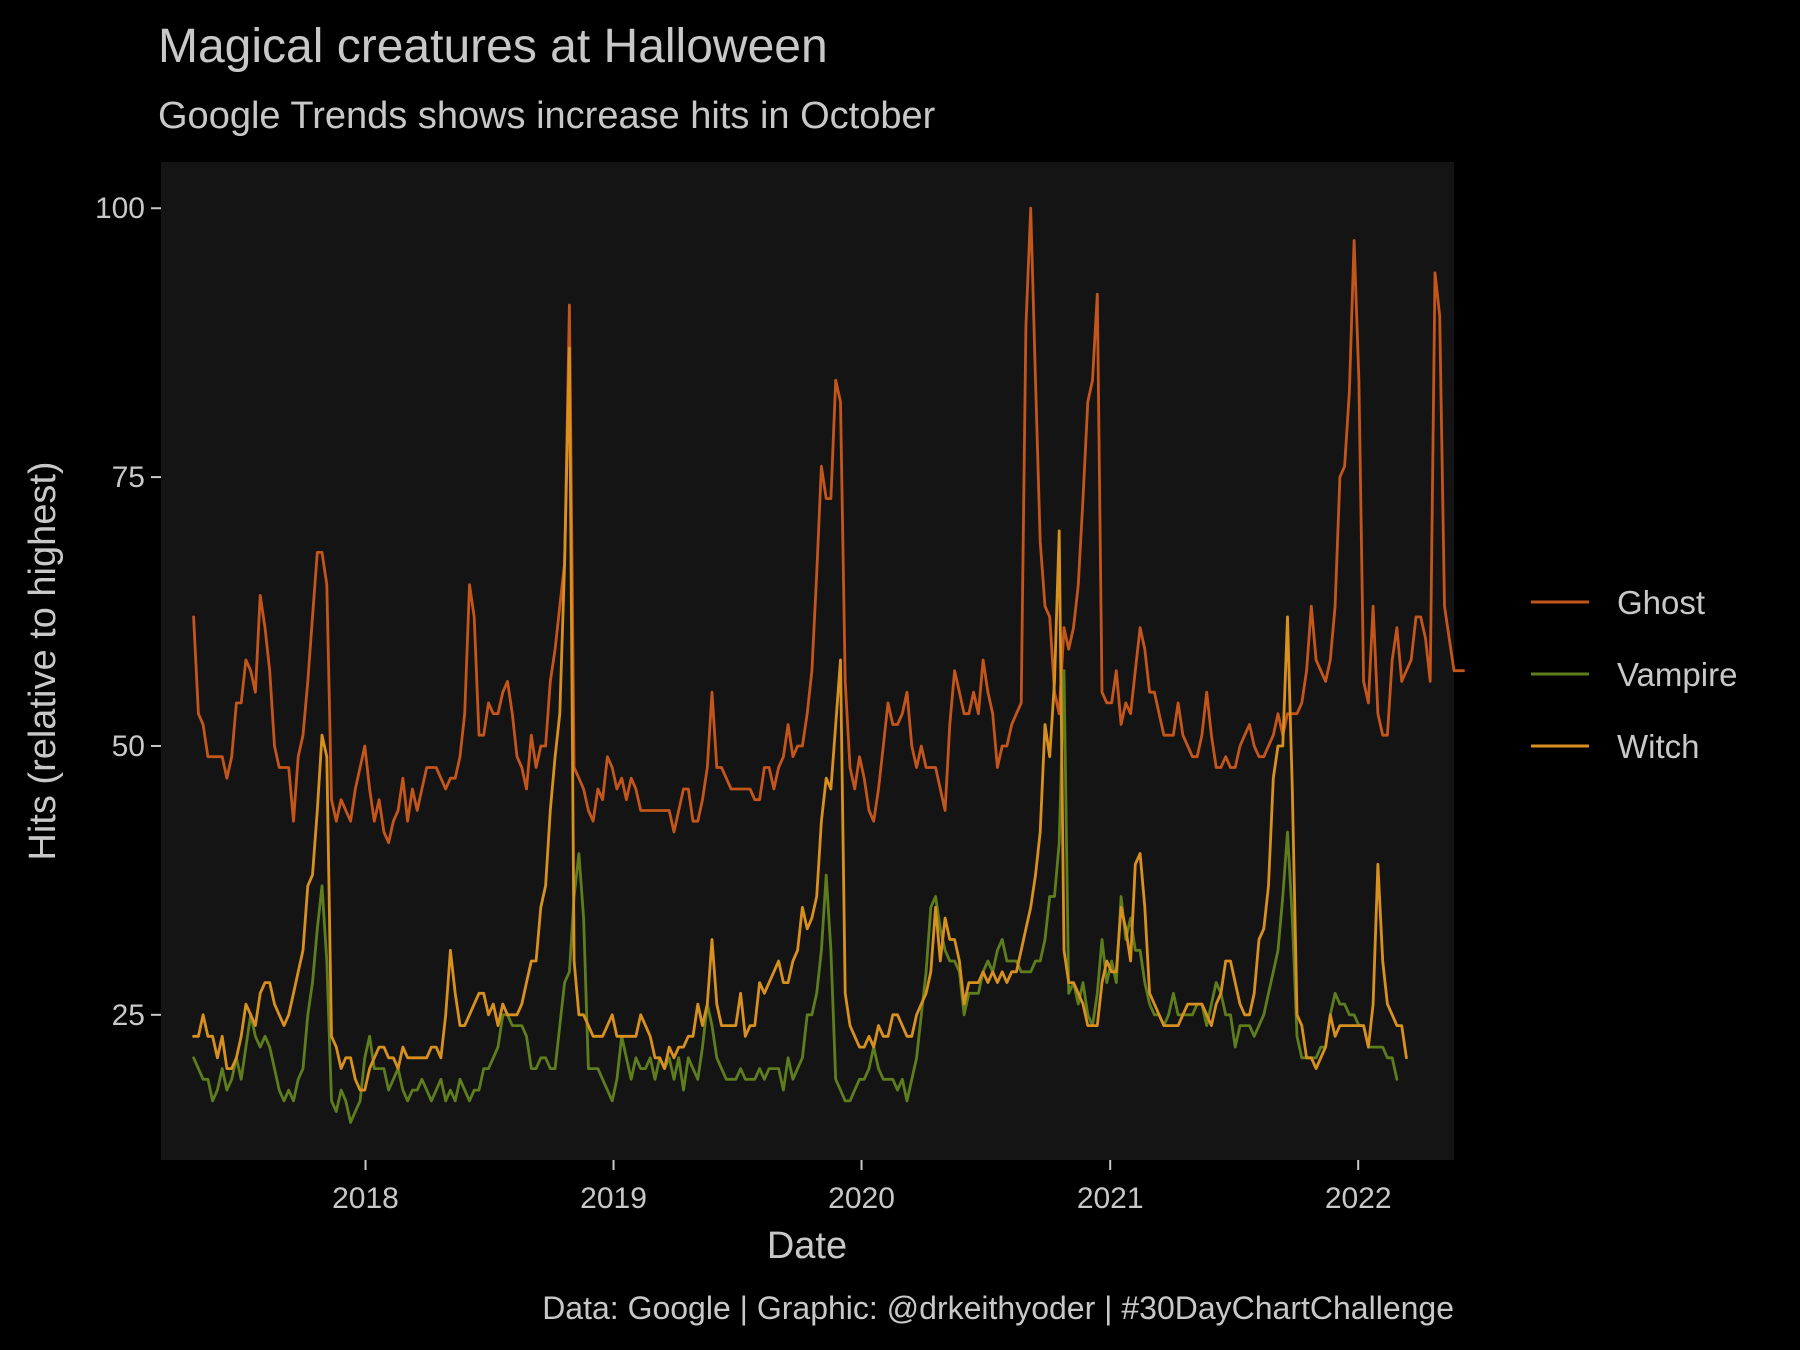 Image resolution: width=1800 pixels, height=1350 pixels. I want to click on x-tick-label: 2018, so click(365, 1198).